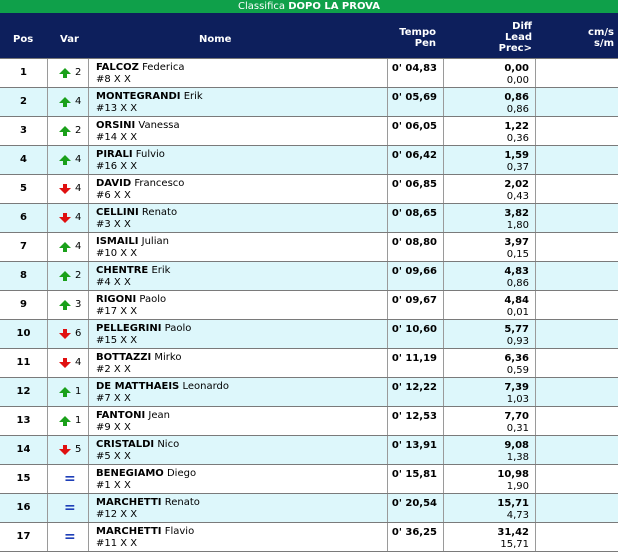  Describe the element at coordinates (414, 329) in the screenshot. I see `time-value: 0' 10,60` at that location.